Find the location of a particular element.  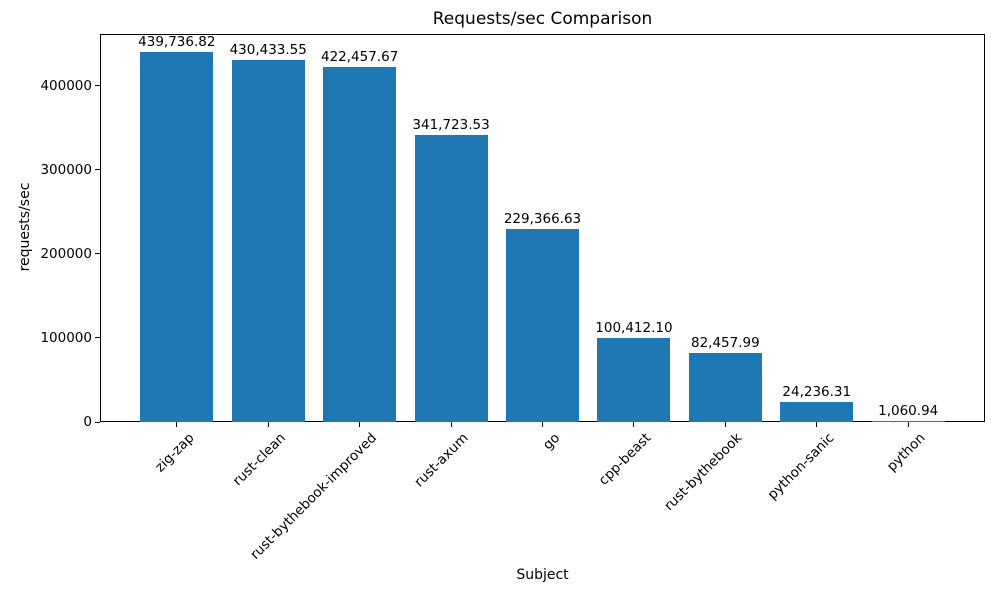

bar-value-label: 100,412.10 is located at coordinates (634, 328).